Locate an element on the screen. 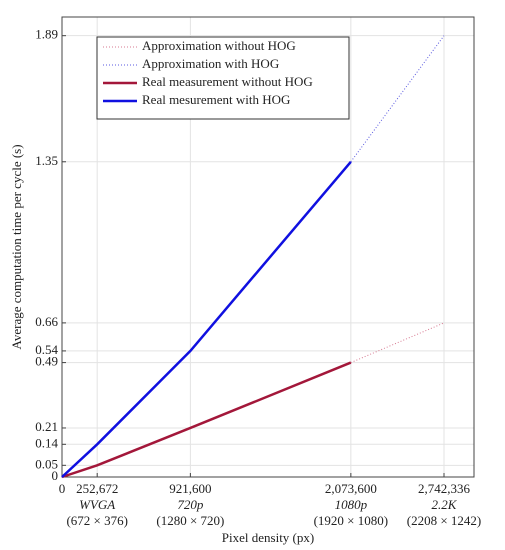 Image resolution: width=505 pixels, height=550 pixels. y-tick-label: 0.66 is located at coordinates (46, 321).